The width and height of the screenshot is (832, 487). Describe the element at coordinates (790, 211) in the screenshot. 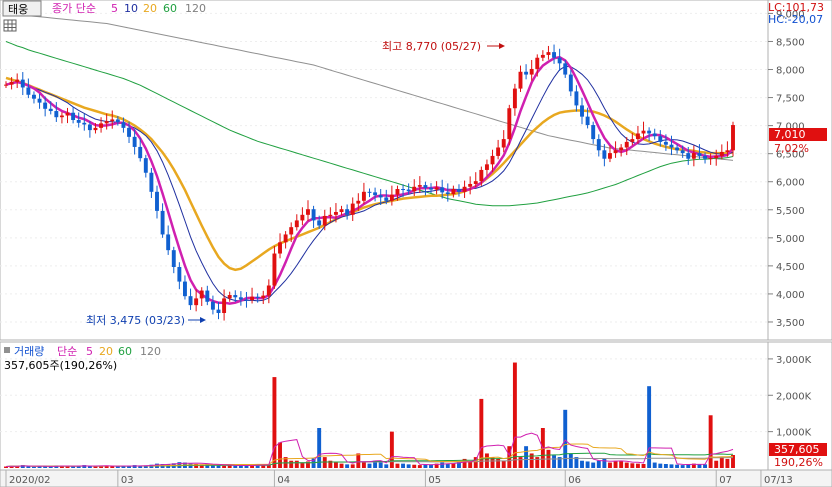

I see `price-tick-label: 5,500` at that location.